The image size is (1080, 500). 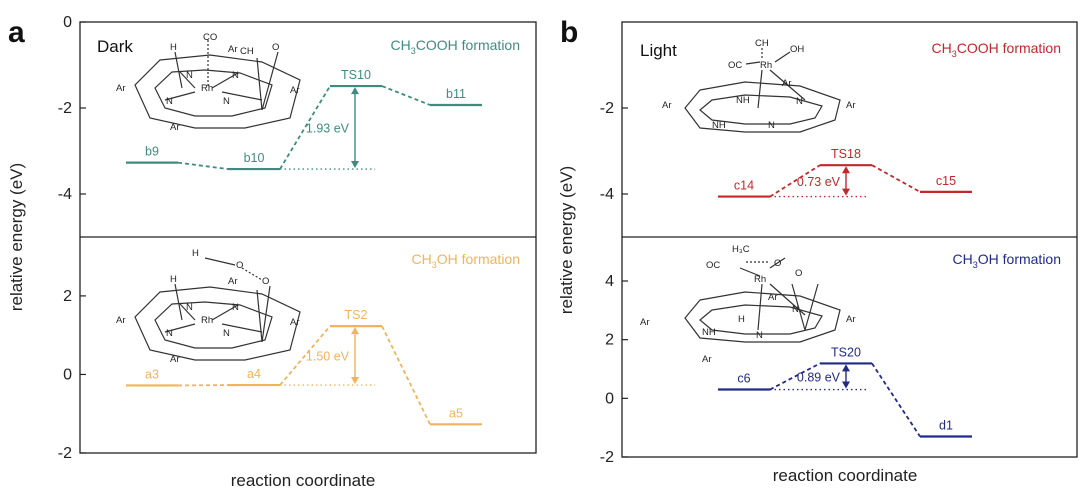 What do you see at coordinates (658, 50) in the screenshot?
I see `panel-b-condition-label: Light` at bounding box center [658, 50].